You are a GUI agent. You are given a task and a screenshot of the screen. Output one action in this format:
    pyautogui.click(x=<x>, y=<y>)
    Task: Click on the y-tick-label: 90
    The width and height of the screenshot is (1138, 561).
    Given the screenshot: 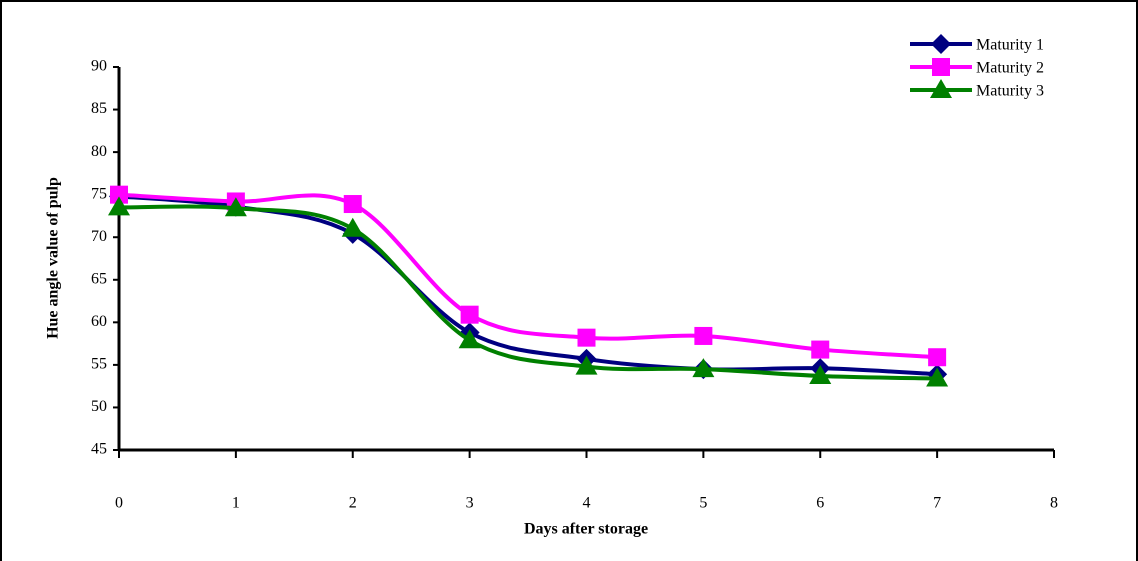 What is the action you would take?
    pyautogui.click(x=99, y=66)
    